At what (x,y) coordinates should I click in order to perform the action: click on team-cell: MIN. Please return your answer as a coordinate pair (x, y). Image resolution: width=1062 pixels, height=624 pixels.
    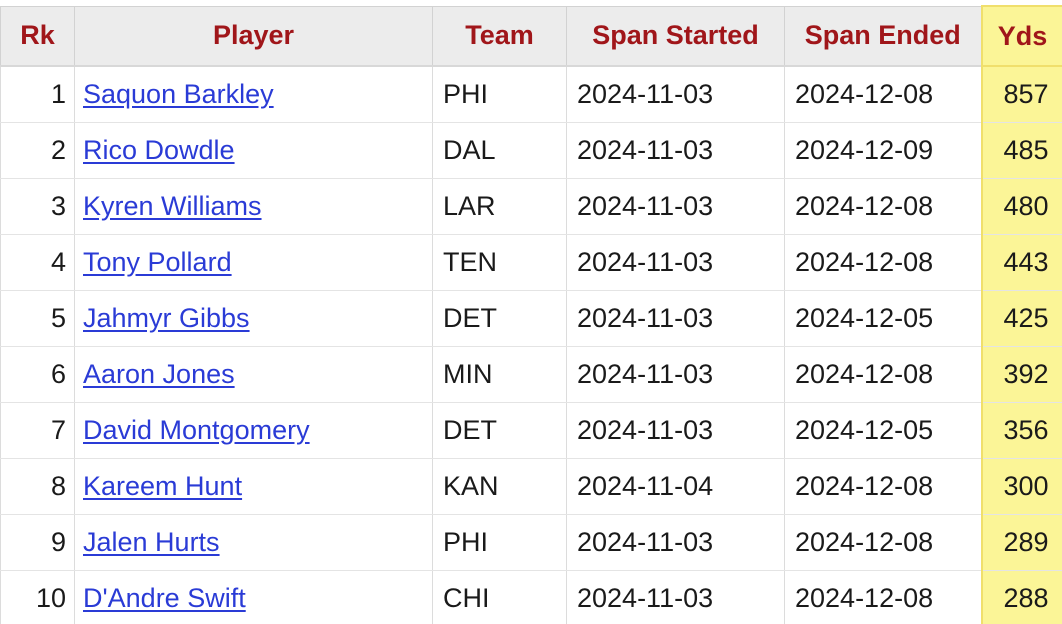
    Looking at the image, I should click on (499, 374).